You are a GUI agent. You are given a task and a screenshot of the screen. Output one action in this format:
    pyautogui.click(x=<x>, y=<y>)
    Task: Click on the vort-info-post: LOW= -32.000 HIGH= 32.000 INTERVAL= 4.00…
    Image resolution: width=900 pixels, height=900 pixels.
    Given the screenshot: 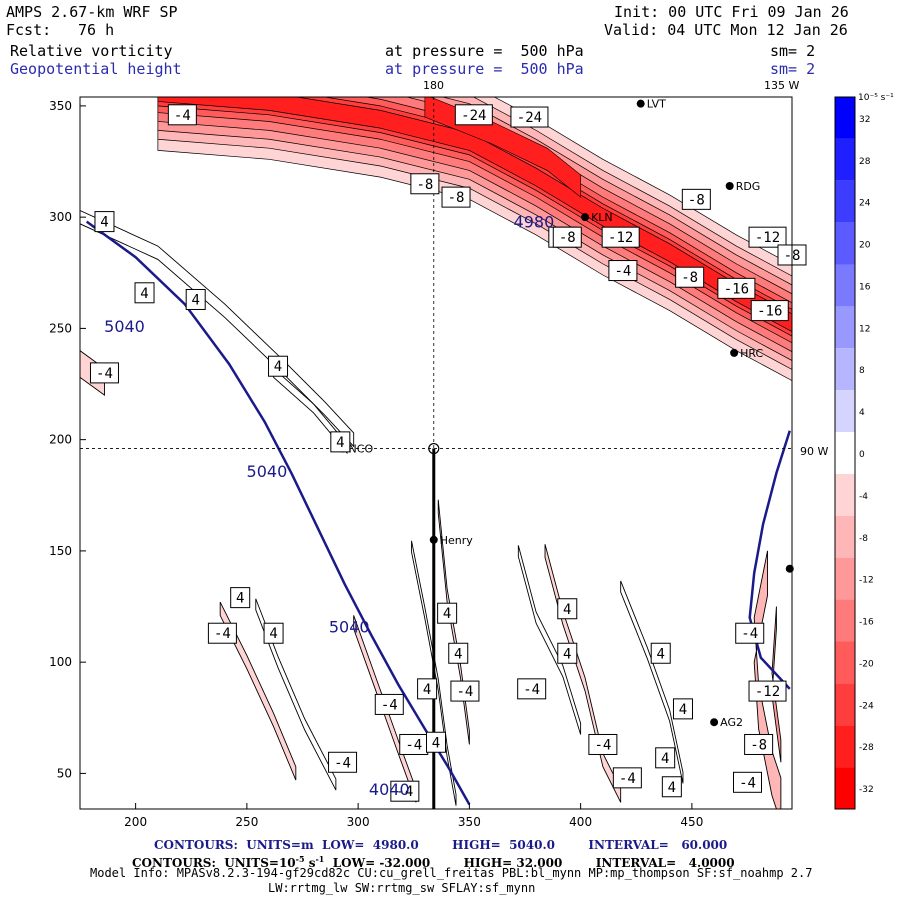 What is the action you would take?
    pyautogui.click(x=529, y=863)
    